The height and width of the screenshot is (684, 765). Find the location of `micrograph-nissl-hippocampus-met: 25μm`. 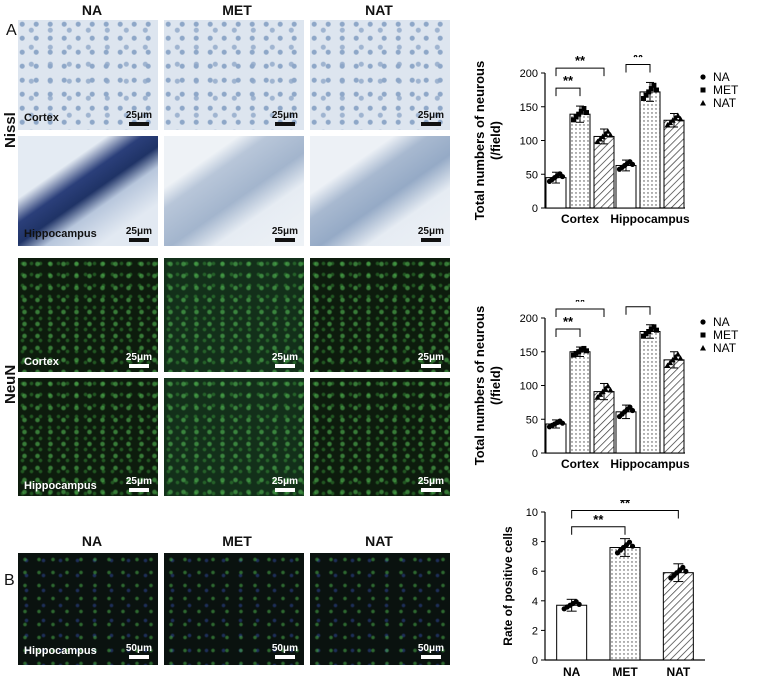

micrograph-nissl-hippocampus-met: 25μm is located at coordinates (234, 191).